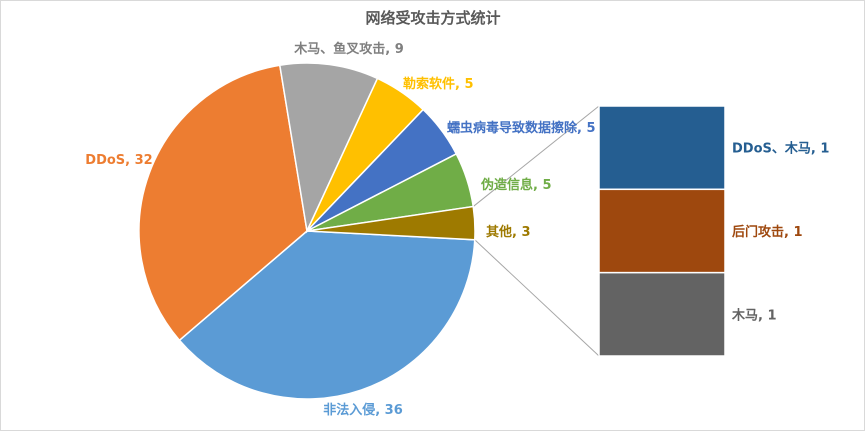 The image size is (865, 434). I want to click on connector-line-bottom, so click(537, 298).